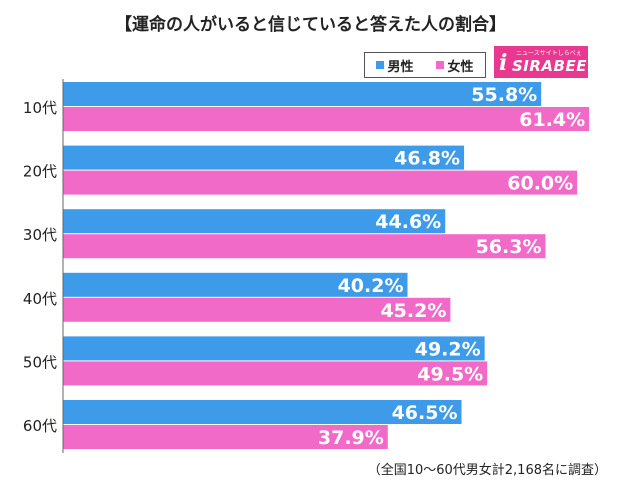 The image size is (621, 480). I want to click on category-label-3: 30代, so click(40, 235).